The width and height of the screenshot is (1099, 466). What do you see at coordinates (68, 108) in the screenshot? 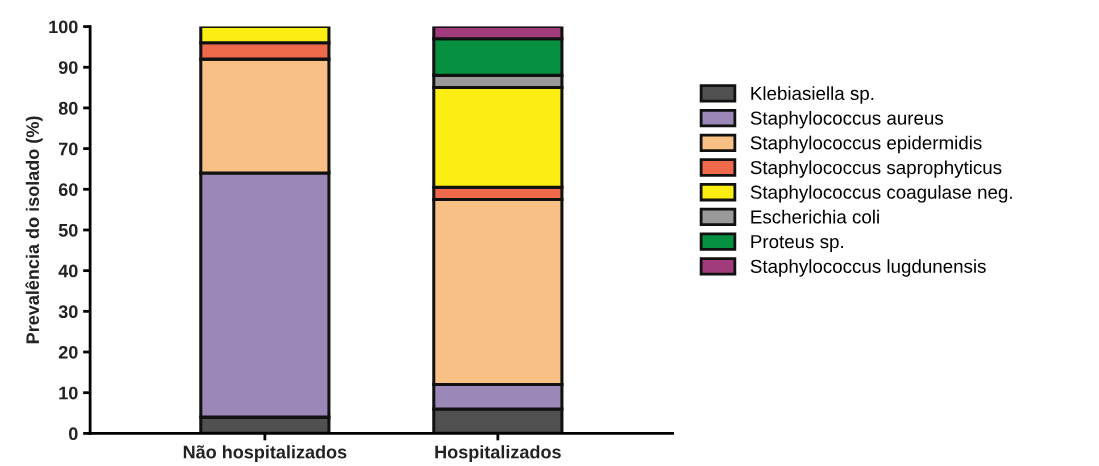
I see `y-tick-label: 80` at bounding box center [68, 108].